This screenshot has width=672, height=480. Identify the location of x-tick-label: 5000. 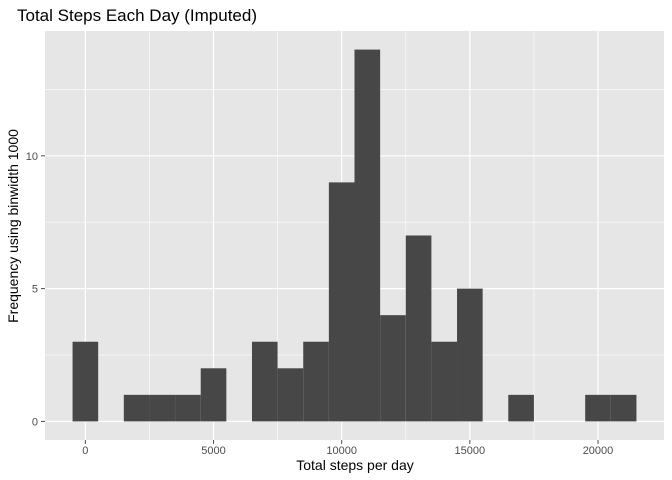
(213, 451).